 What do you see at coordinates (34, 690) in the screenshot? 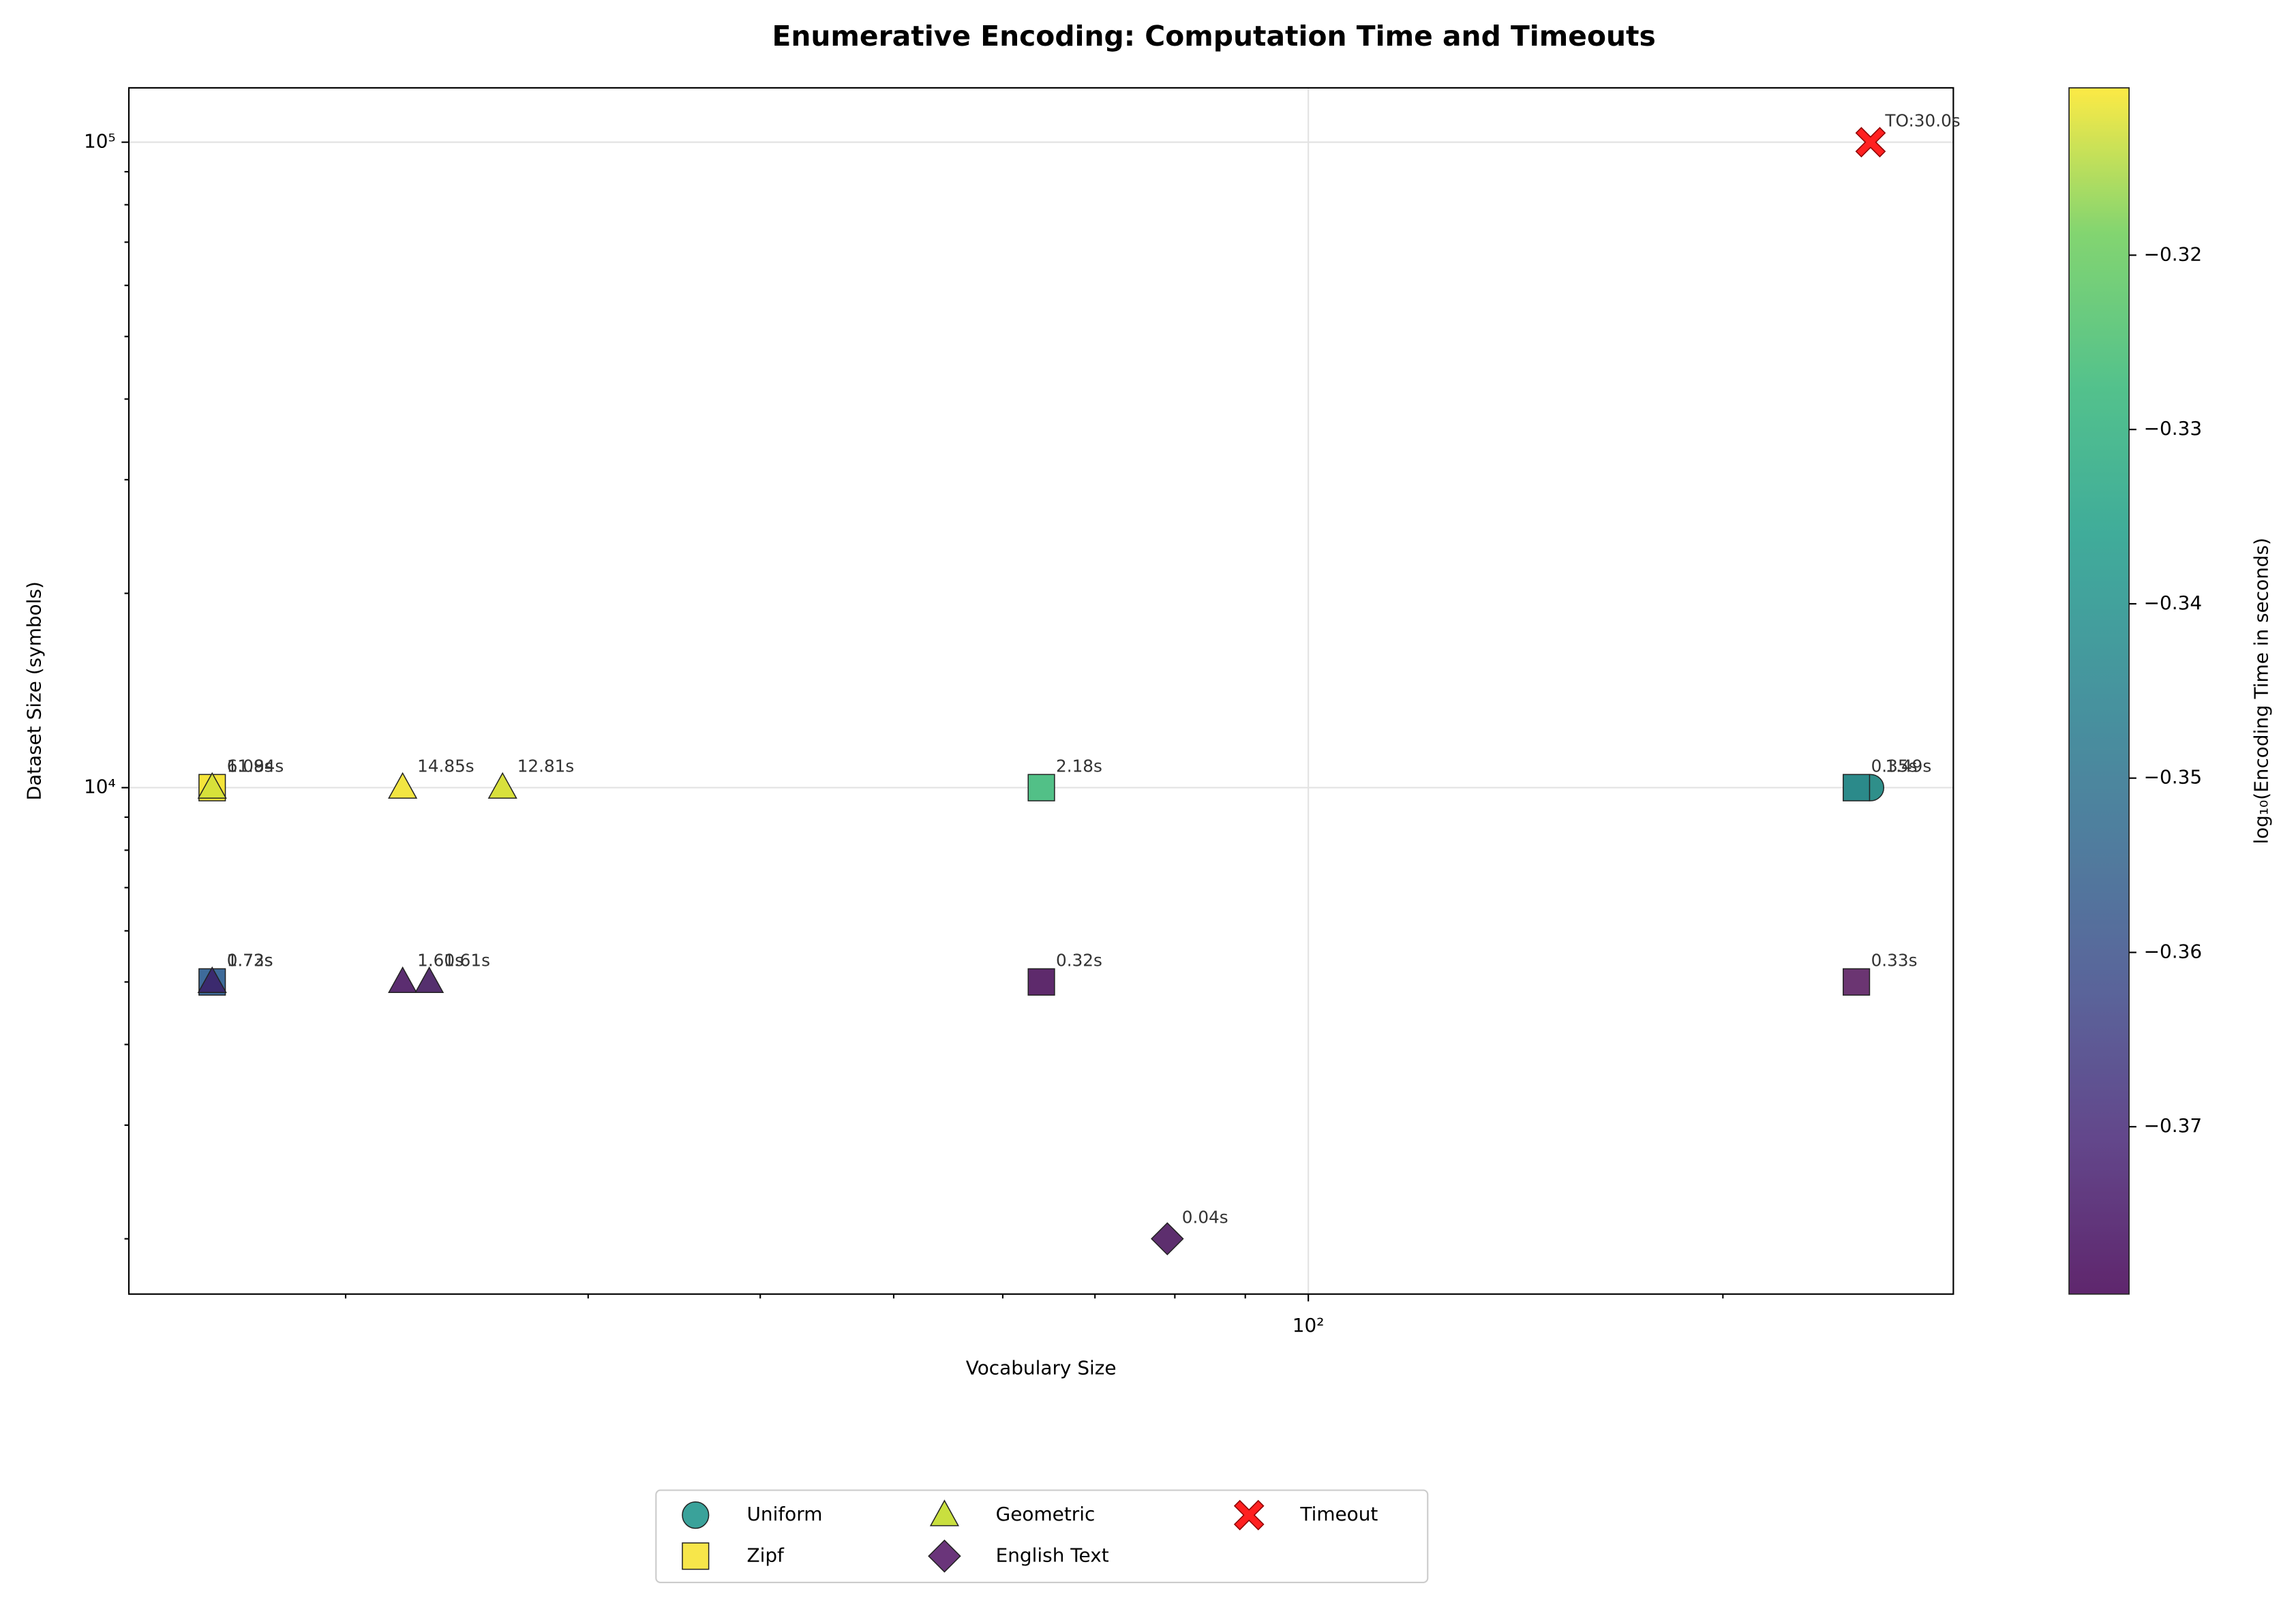
I see `y-axis-label: Dataset Size (symbols)` at bounding box center [34, 690].